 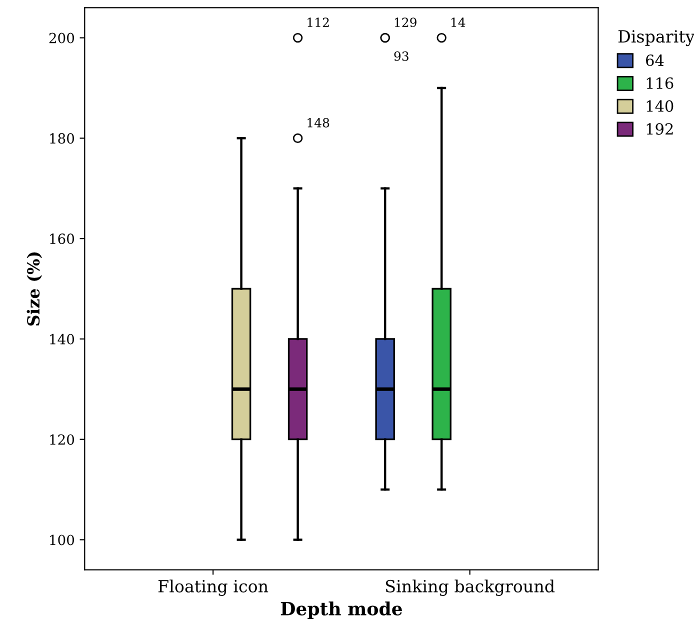 I want to click on annotation: 148, so click(x=319, y=123).